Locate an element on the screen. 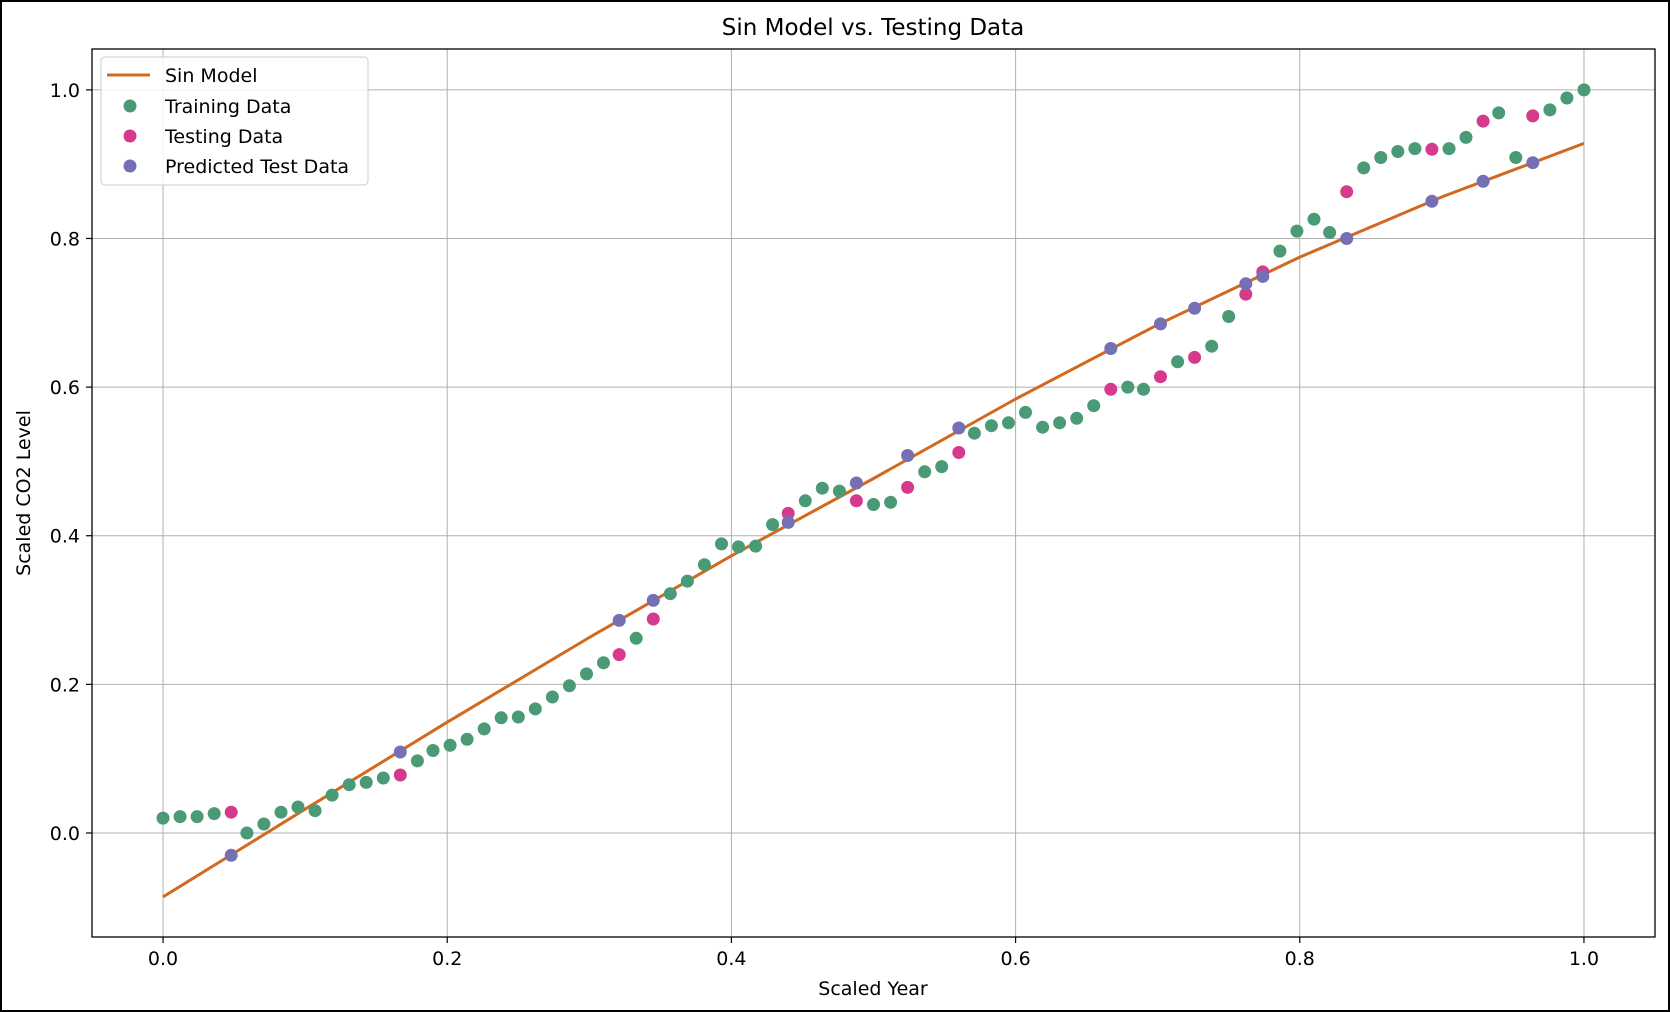  y-tick-label: 0.0 is located at coordinates (65, 834).